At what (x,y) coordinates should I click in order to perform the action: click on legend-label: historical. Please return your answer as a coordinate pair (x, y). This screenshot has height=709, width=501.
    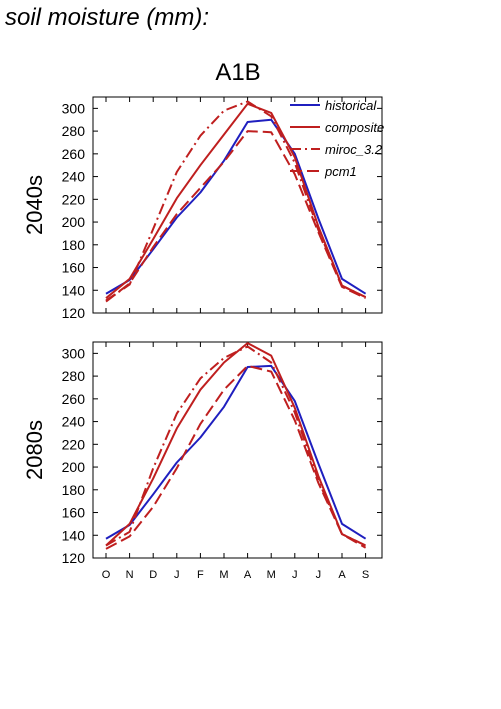
    Looking at the image, I should click on (351, 105).